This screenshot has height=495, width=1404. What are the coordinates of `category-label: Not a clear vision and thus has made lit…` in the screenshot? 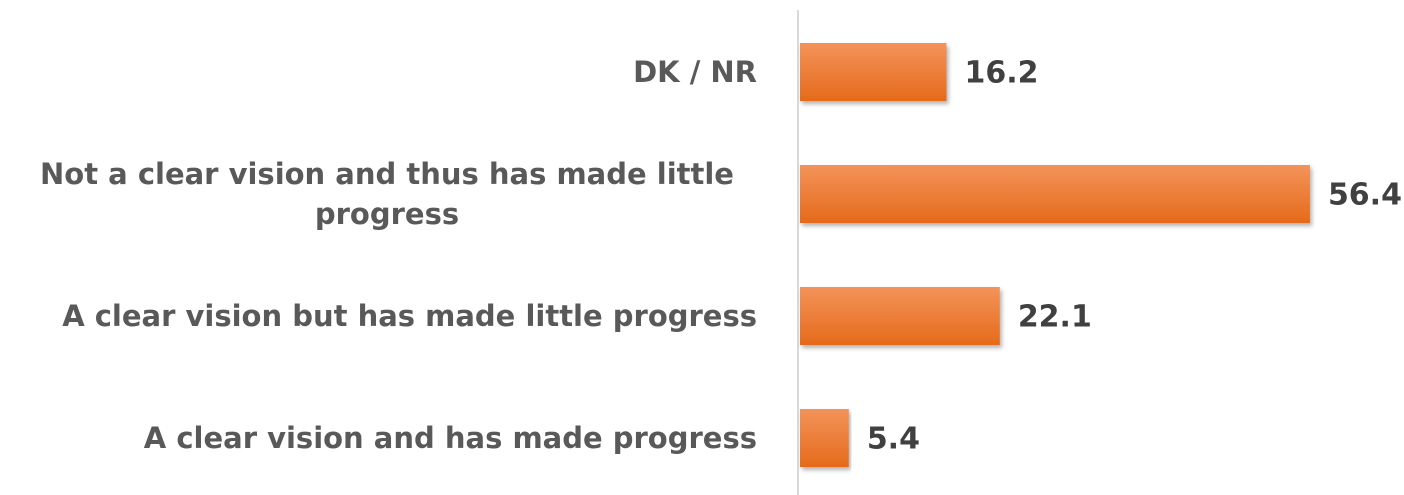 It's located at (387, 194).